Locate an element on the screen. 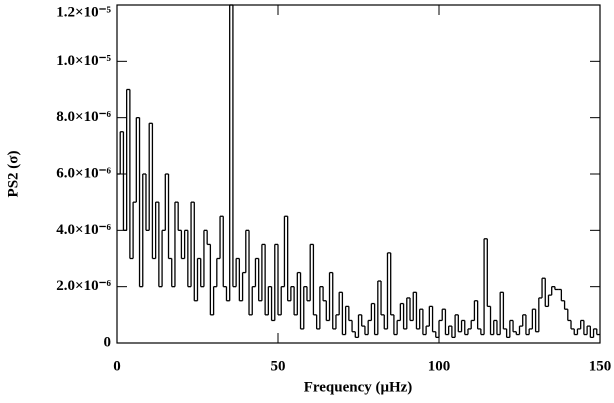 This screenshot has width=614, height=403. y-tick-label: 1.0×10⁻⁵ is located at coordinates (83, 61).